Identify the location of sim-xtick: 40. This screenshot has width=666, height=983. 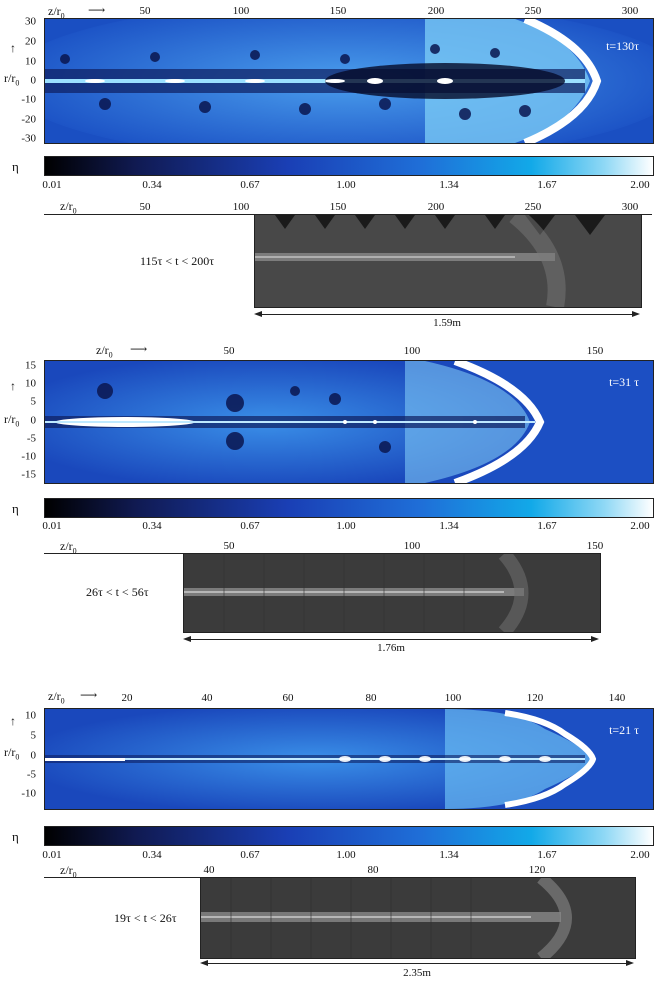
(207, 698).